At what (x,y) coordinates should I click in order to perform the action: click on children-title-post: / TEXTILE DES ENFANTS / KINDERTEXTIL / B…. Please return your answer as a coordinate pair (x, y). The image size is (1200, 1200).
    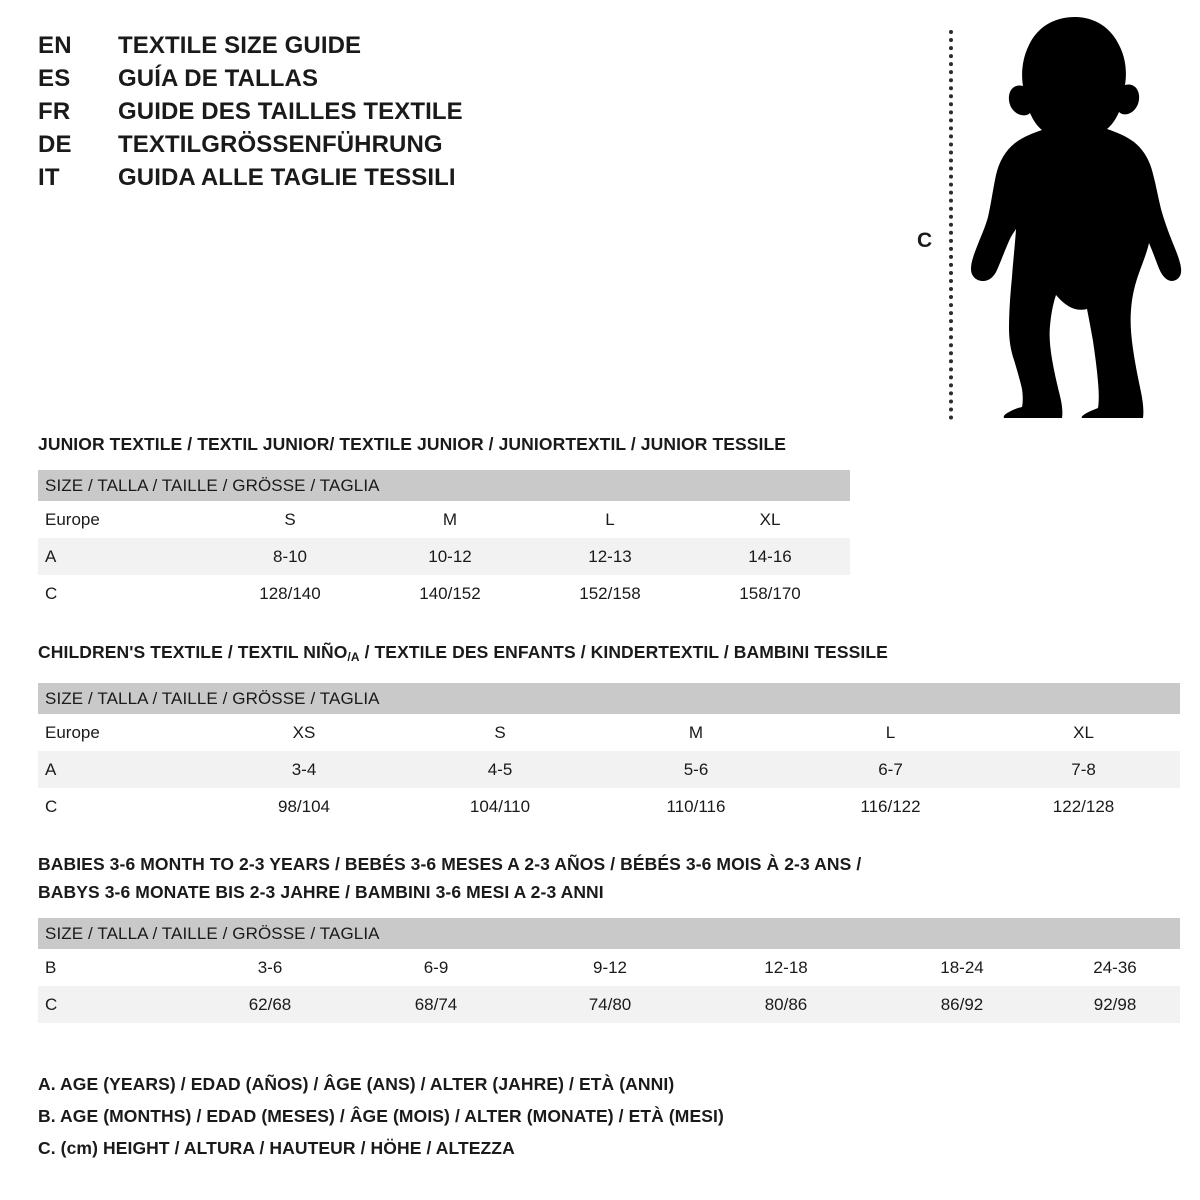
    Looking at the image, I should click on (623, 652).